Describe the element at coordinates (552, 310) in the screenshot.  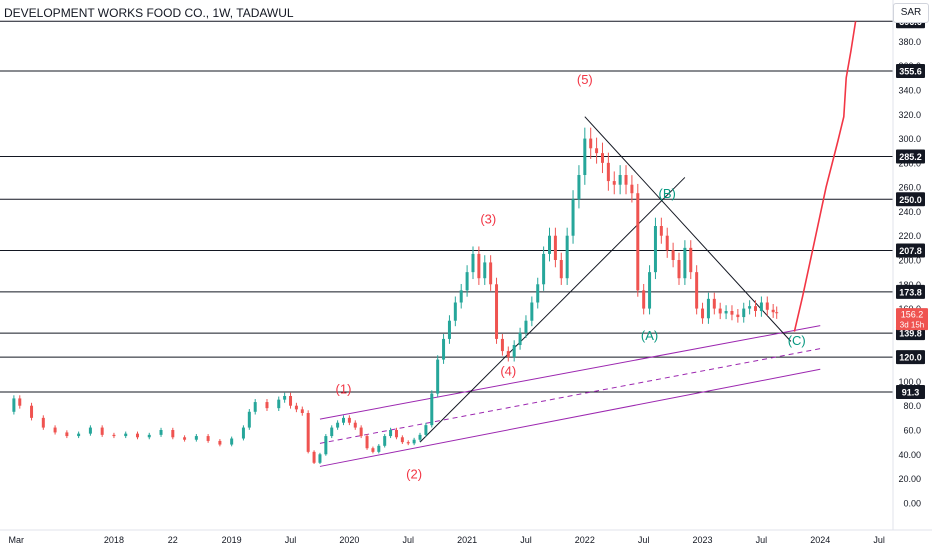
I see `trendline-rising-trendline` at that location.